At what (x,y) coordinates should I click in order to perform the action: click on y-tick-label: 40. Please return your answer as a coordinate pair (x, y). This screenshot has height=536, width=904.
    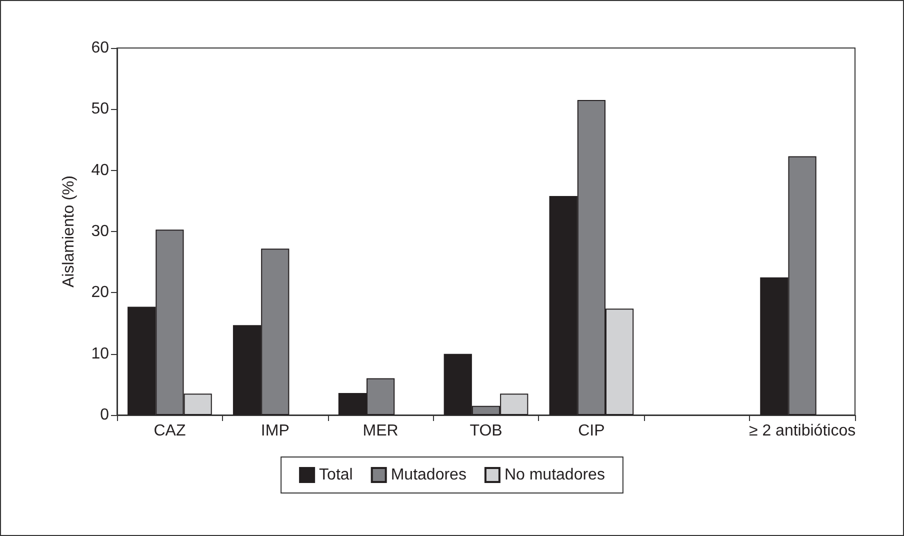
    Looking at the image, I should click on (100, 170).